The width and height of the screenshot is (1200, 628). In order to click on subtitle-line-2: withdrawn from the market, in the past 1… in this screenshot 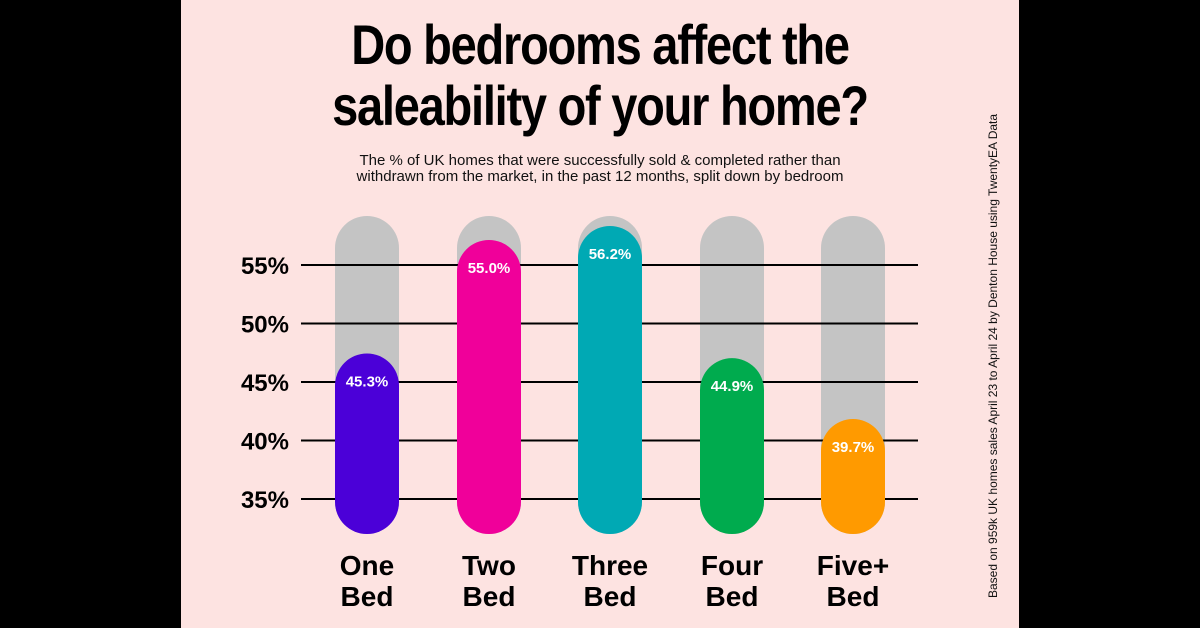, I will do `click(600, 176)`.